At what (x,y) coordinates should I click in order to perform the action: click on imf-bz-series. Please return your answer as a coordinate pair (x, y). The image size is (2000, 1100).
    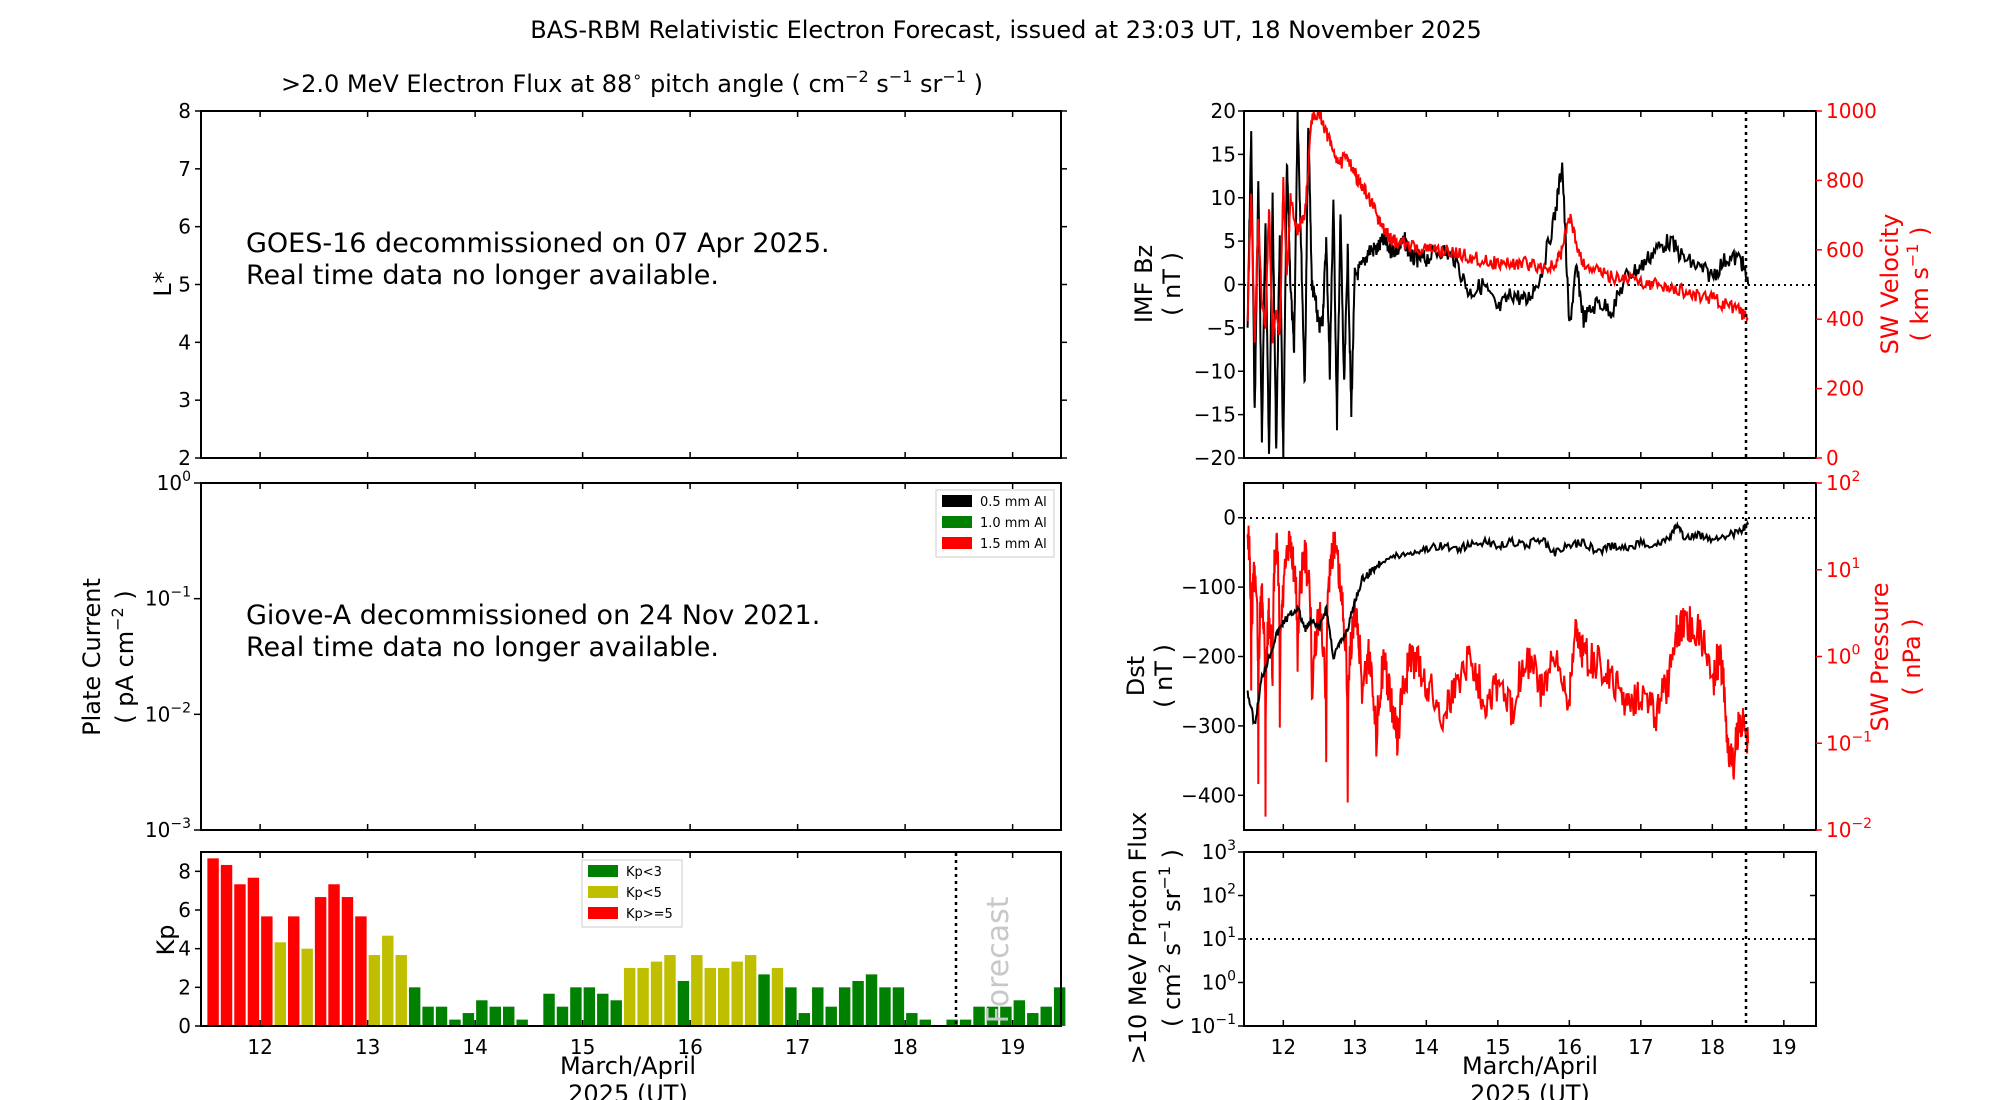
    Looking at the image, I should click on (1498, 284).